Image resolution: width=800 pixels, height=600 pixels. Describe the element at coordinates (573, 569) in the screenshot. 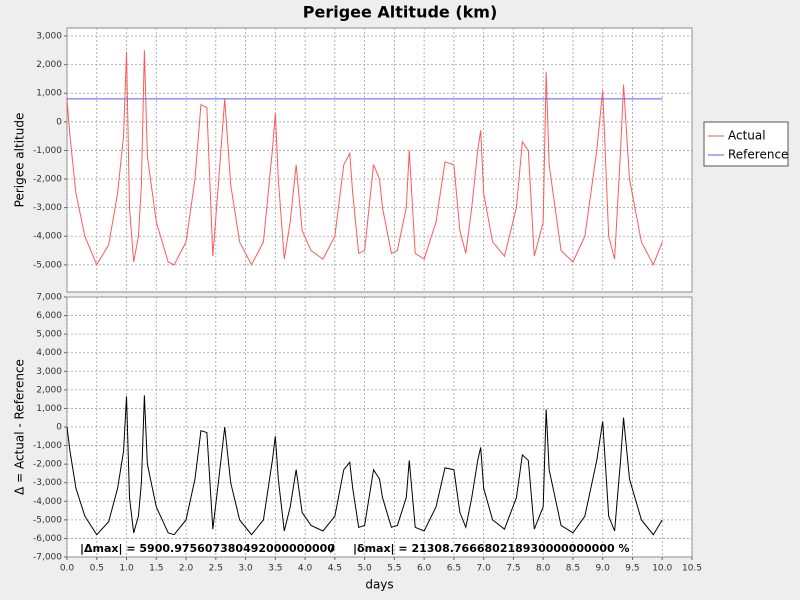

I see `x-tick-label: 8.5` at that location.